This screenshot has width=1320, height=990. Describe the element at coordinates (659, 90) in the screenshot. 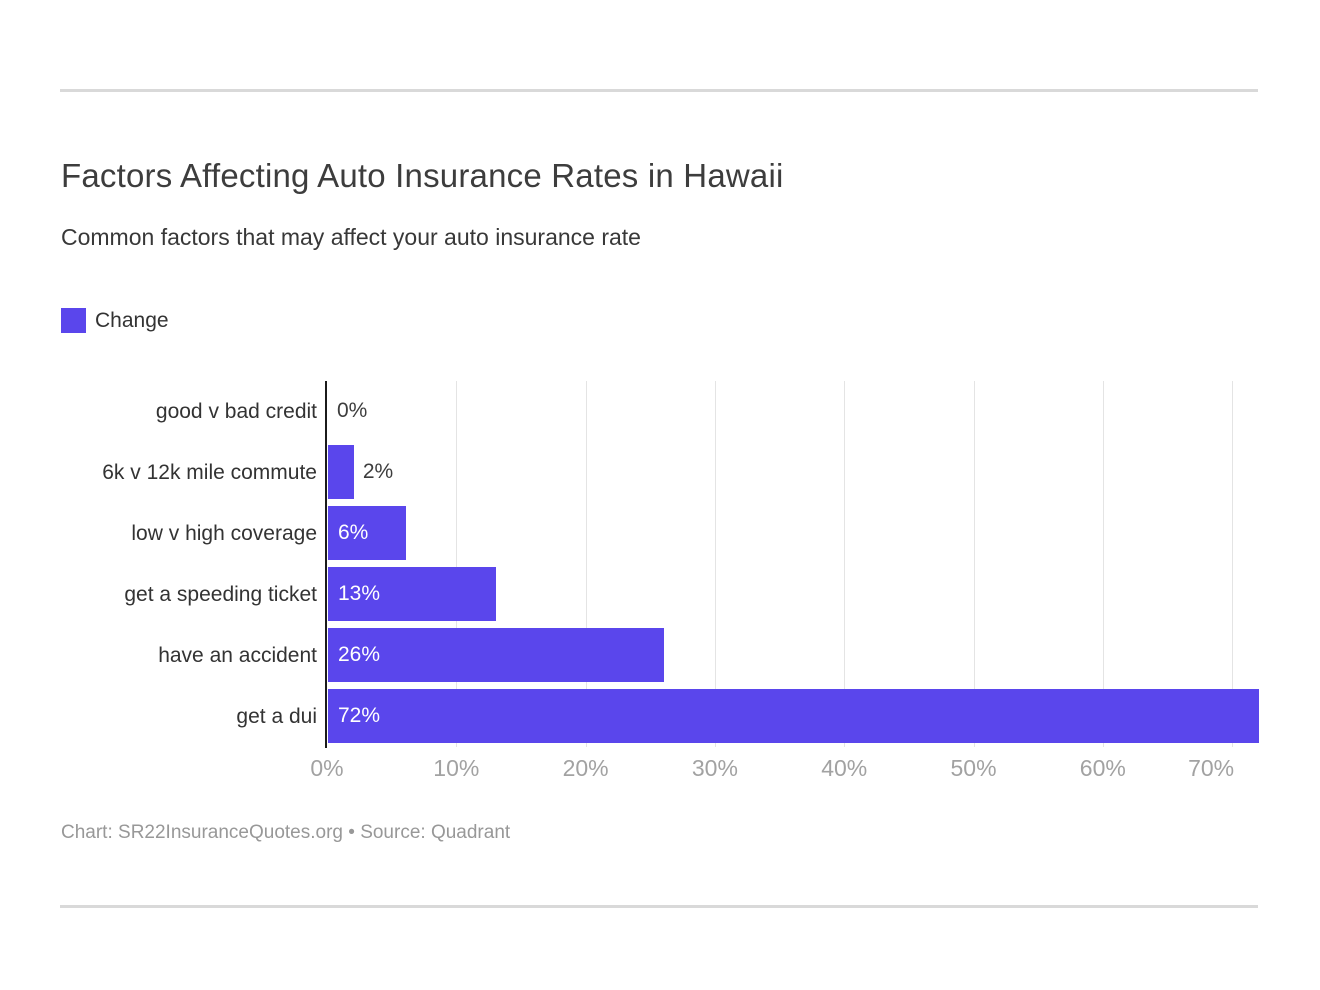

I see `top-divider` at that location.